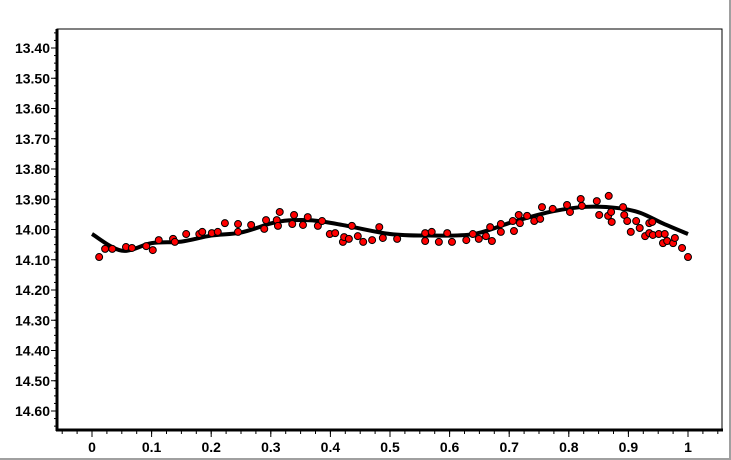 The height and width of the screenshot is (460, 731). I want to click on x-tick-label: 1, so click(688, 447).